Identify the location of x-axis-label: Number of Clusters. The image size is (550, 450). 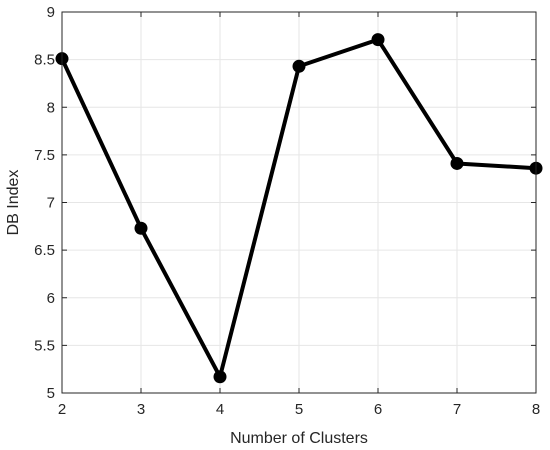
(299, 438).